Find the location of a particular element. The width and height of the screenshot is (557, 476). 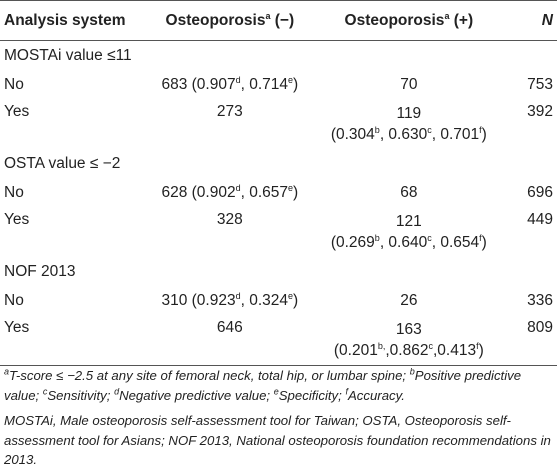

cell-neg: 310 (0.923d, 0.324e) is located at coordinates (229, 301).